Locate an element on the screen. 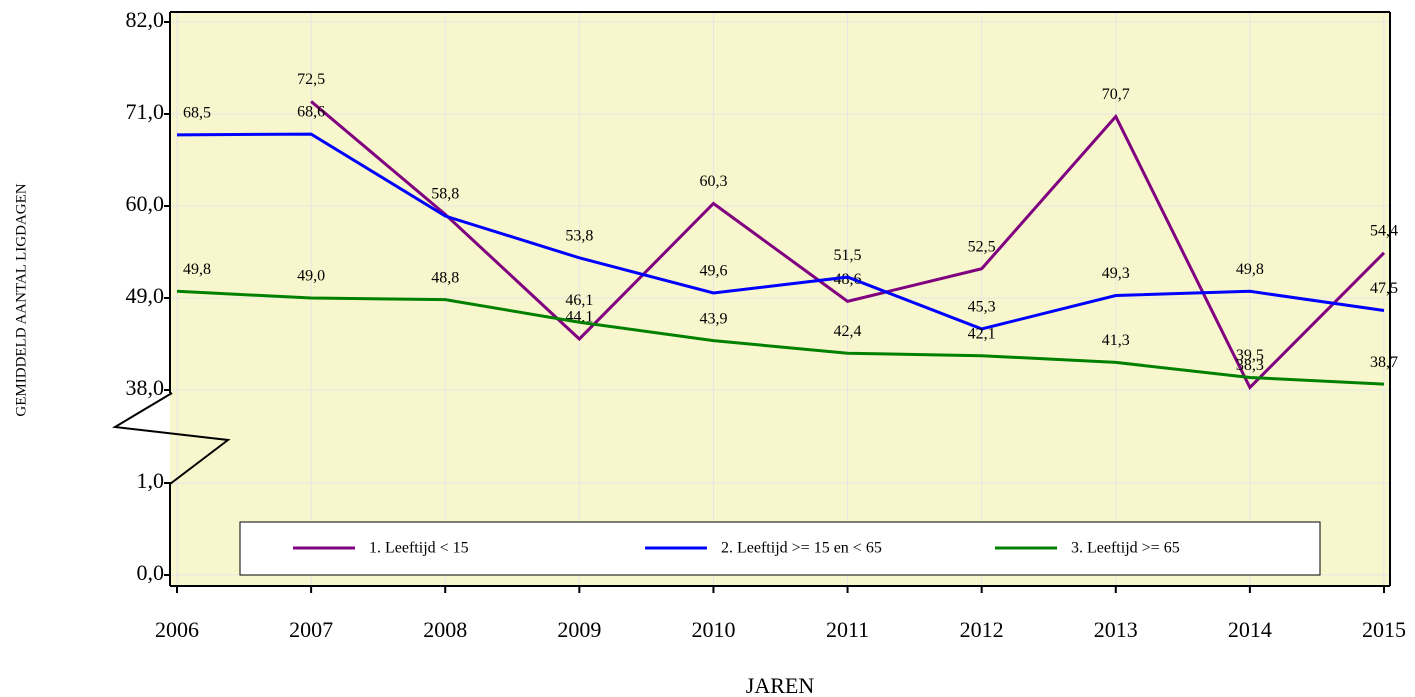  data-label: 42,1 is located at coordinates (982, 333).